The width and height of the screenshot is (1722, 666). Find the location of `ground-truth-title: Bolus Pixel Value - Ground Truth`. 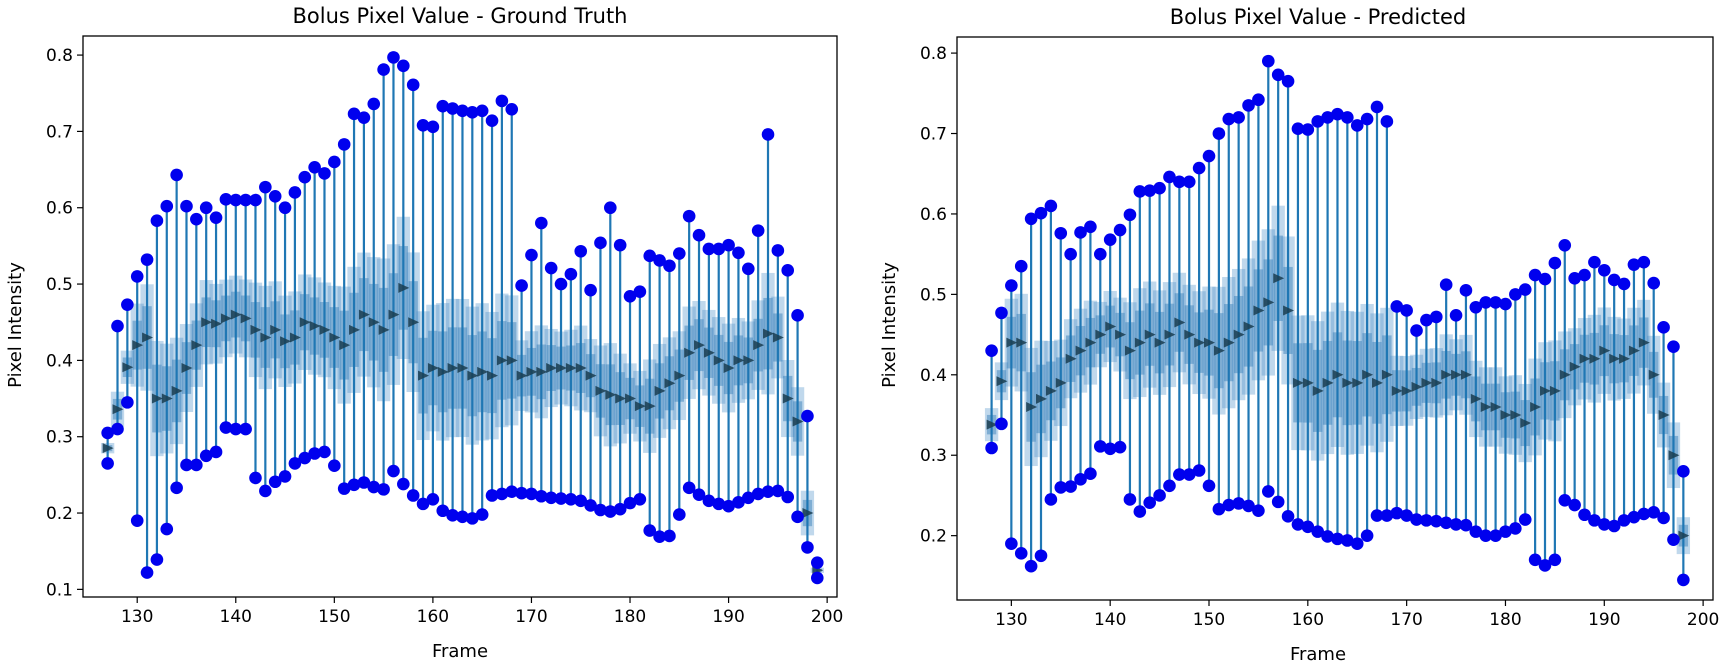

ground-truth-title: Bolus Pixel Value - Ground Truth is located at coordinates (459, 16).